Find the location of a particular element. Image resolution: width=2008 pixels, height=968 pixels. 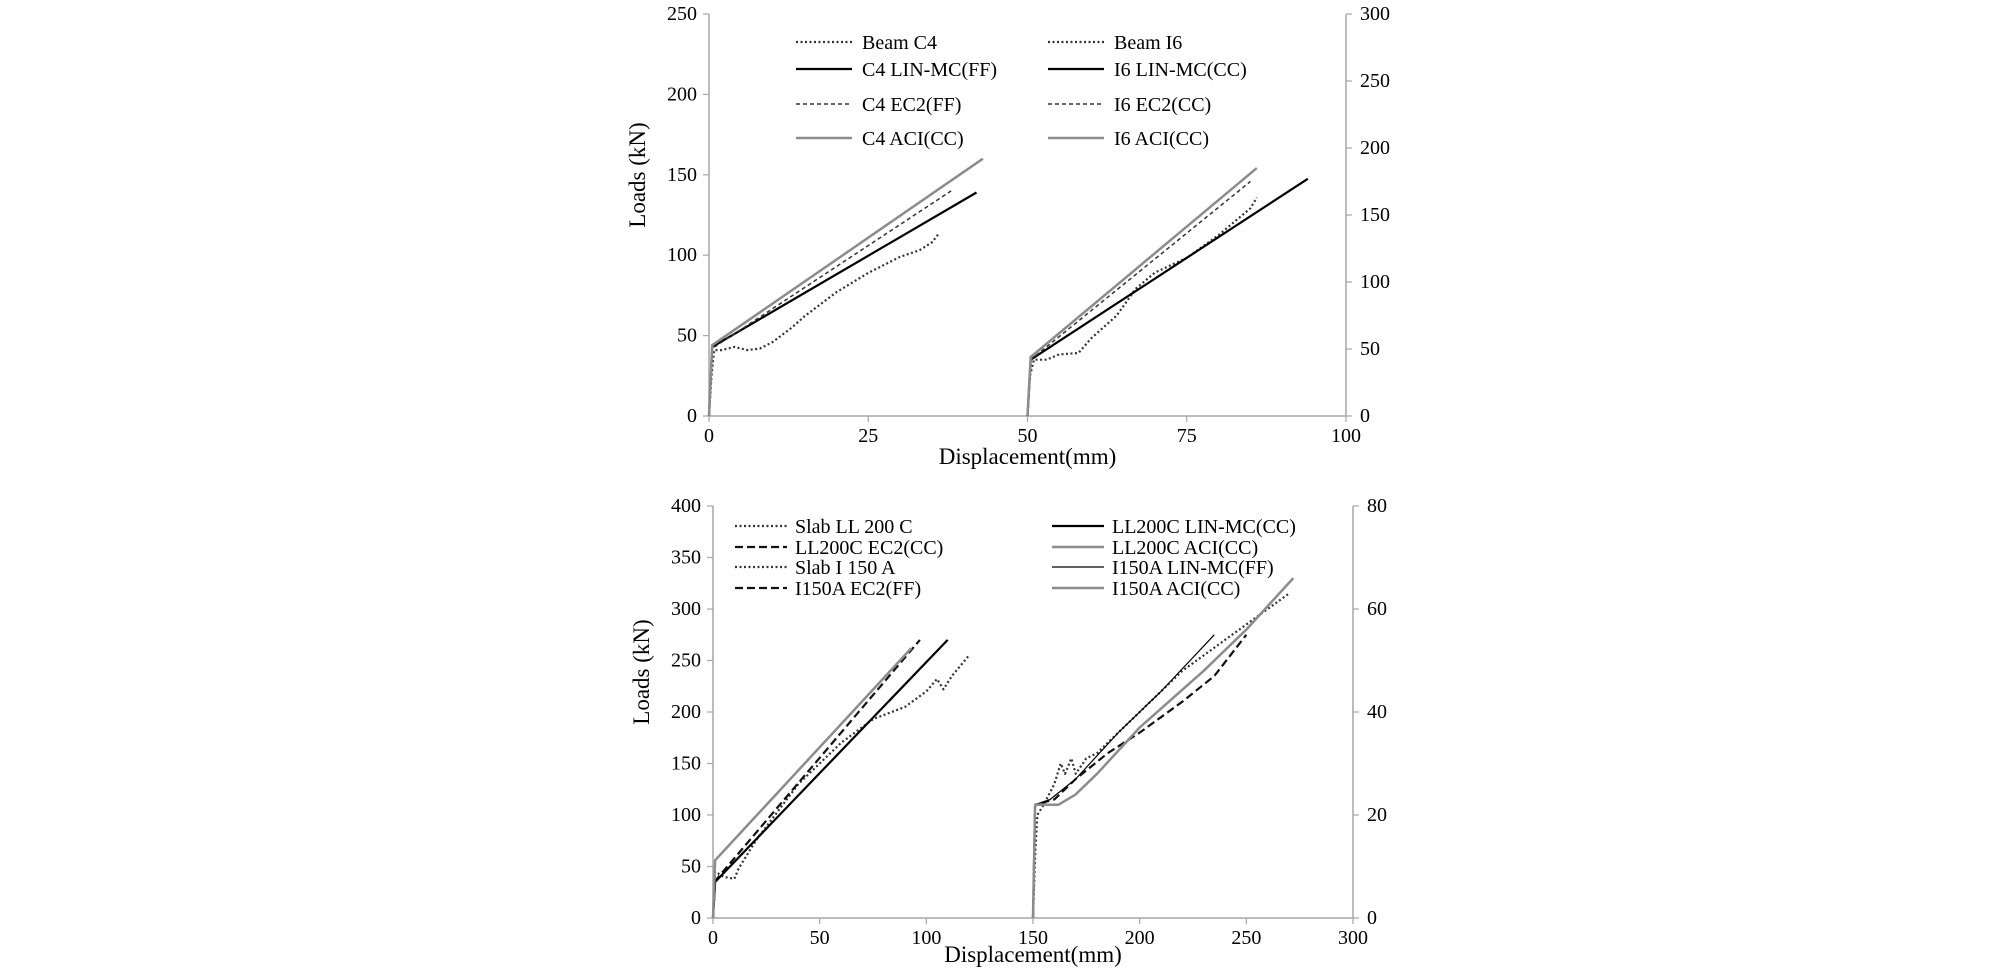

y2-tick-label: 60 is located at coordinates (1377, 609).